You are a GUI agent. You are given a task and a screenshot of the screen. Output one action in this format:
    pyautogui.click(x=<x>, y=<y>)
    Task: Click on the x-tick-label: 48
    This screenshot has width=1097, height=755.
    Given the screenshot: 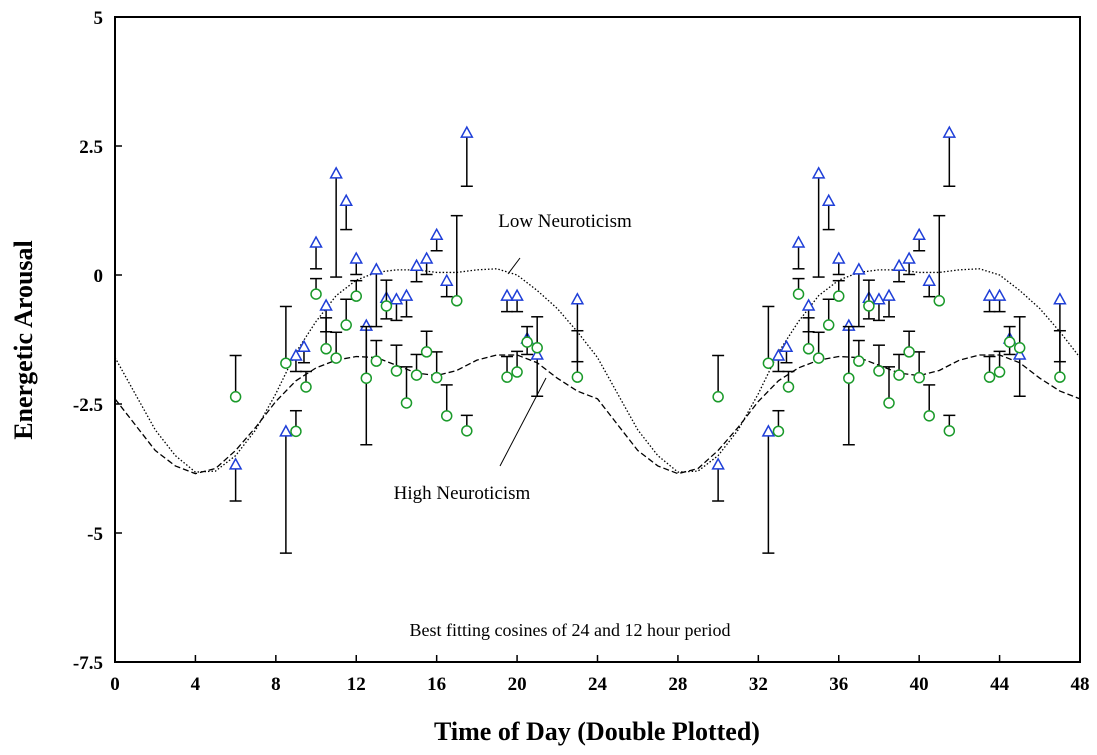 What is the action you would take?
    pyautogui.click(x=1080, y=684)
    